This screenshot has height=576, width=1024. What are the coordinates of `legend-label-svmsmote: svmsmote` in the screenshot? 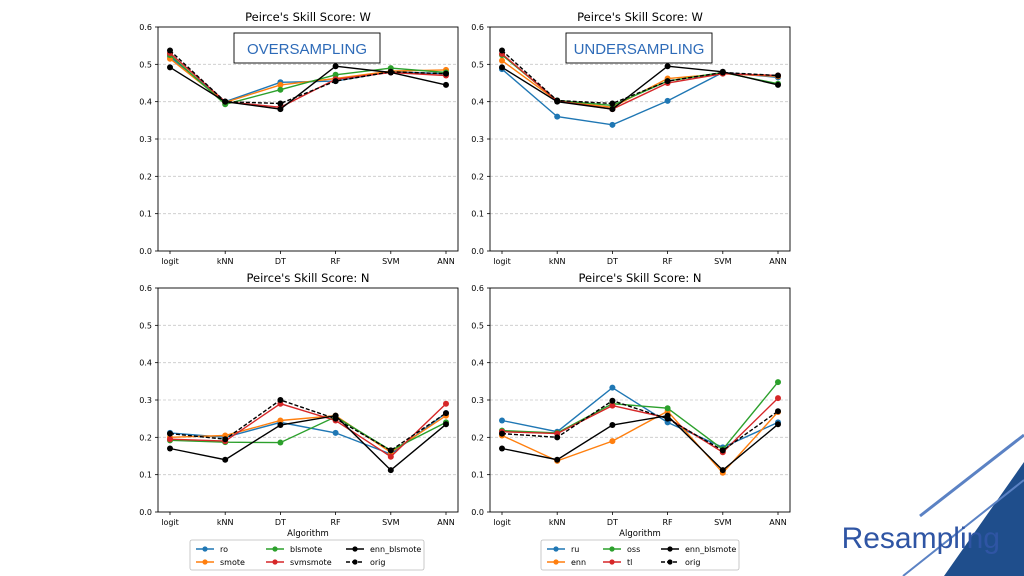 It's located at (311, 562).